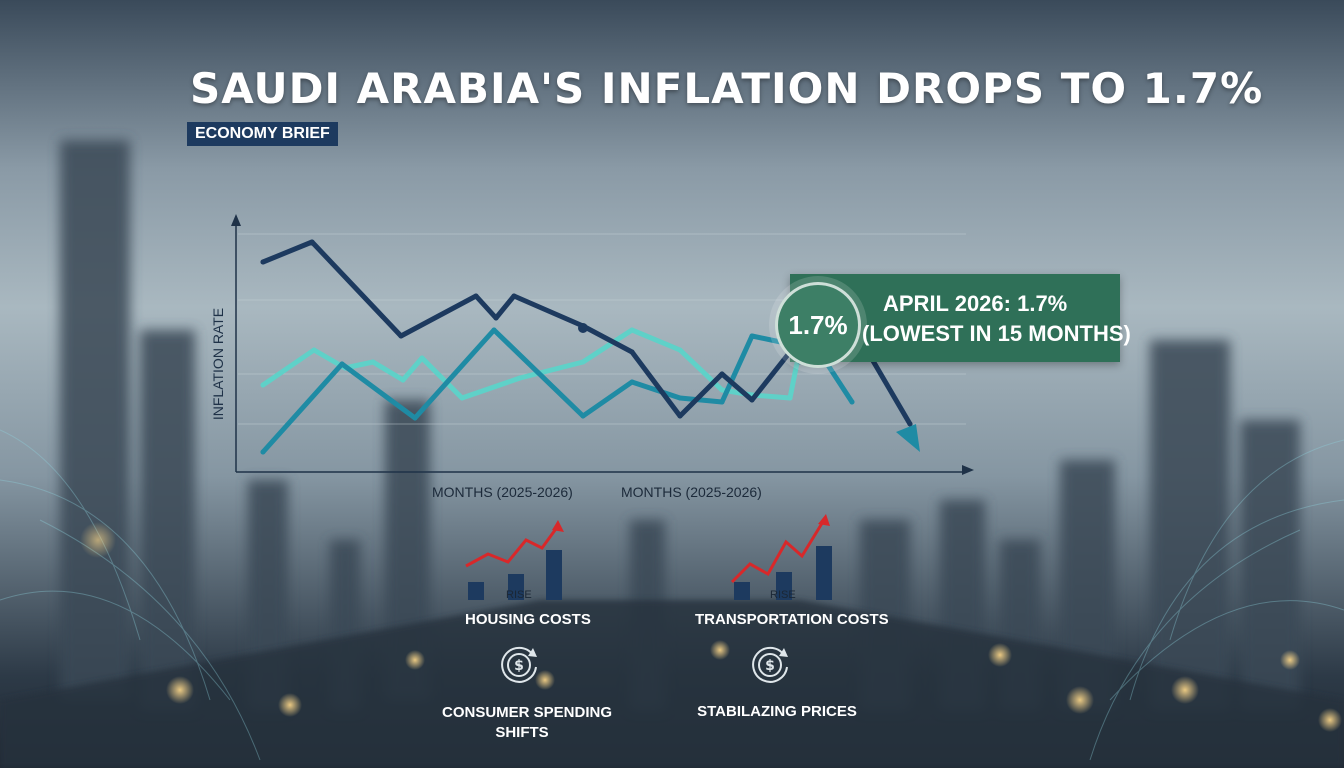  I want to click on x-axis-arrow, so click(968, 470).